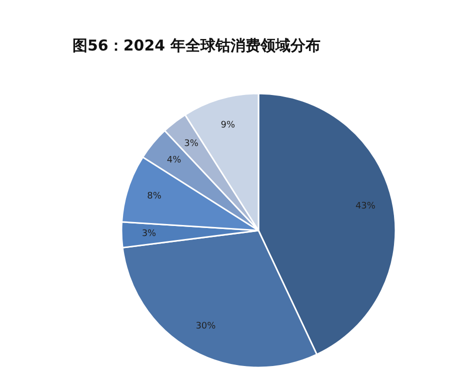  I want to click on data-label: 43%, so click(365, 207).